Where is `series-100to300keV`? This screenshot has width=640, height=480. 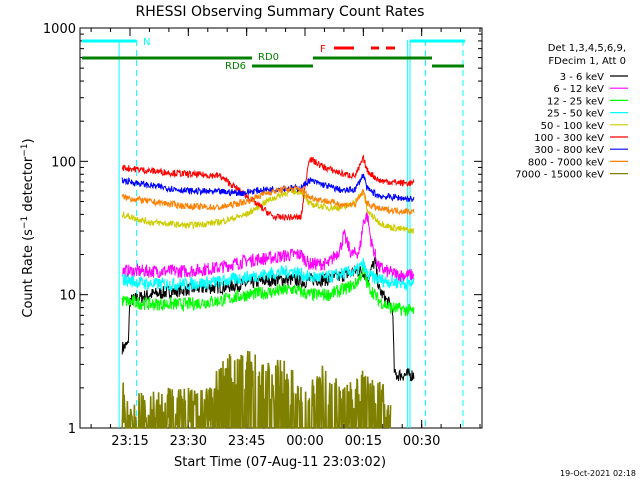
series-100to300keV is located at coordinates (268, 187).